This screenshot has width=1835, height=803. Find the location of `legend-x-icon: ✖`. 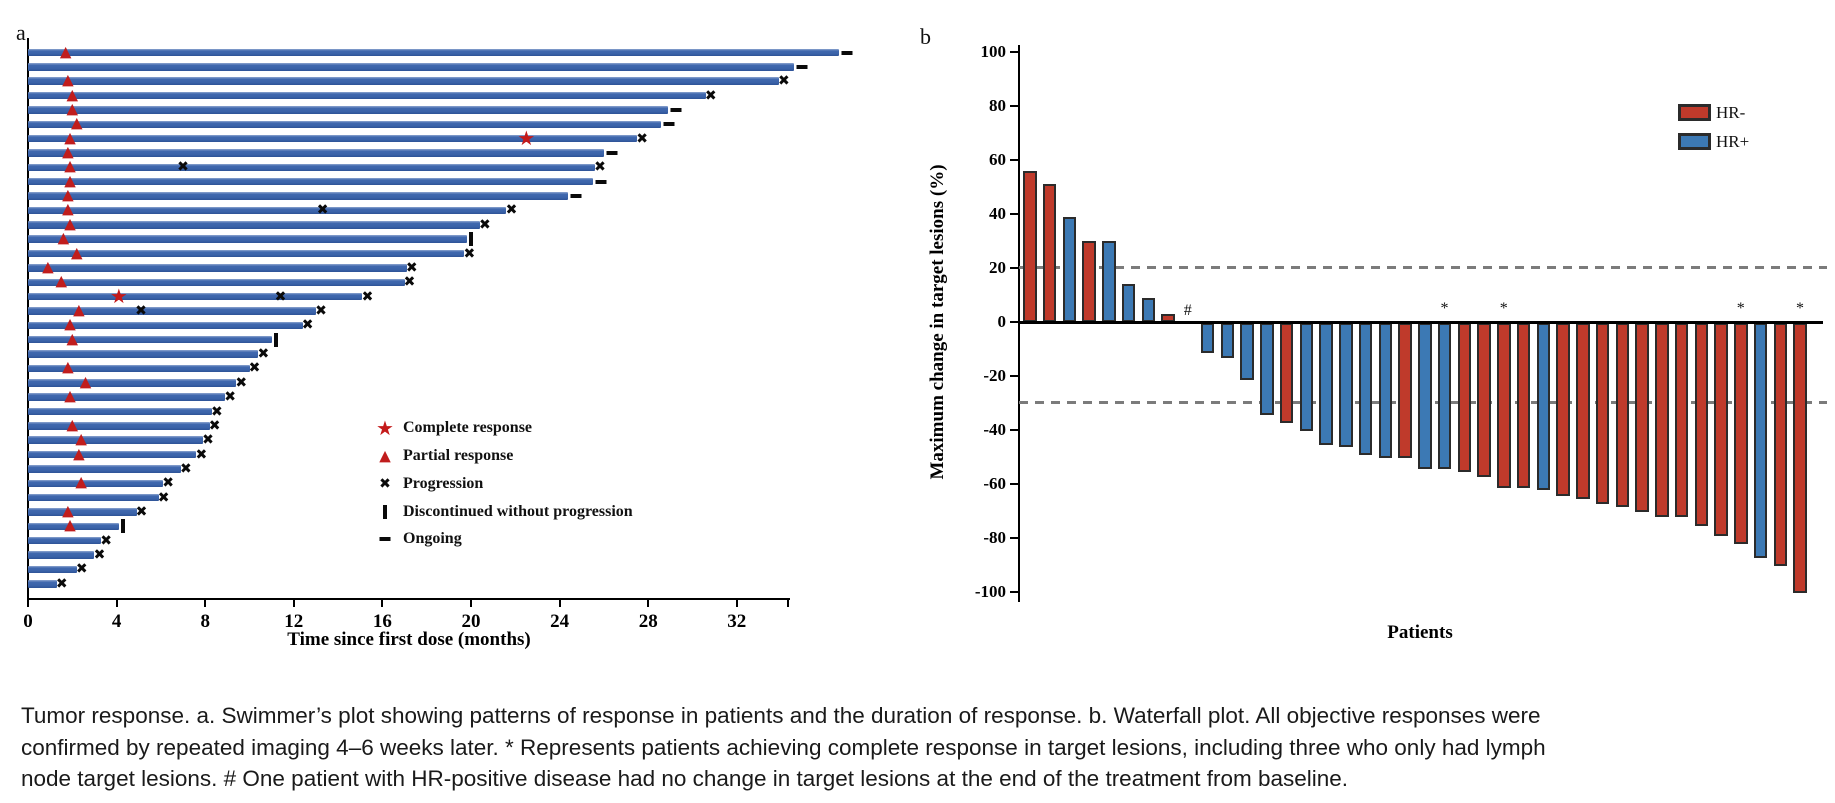

legend-x-icon: ✖ is located at coordinates (385, 484).